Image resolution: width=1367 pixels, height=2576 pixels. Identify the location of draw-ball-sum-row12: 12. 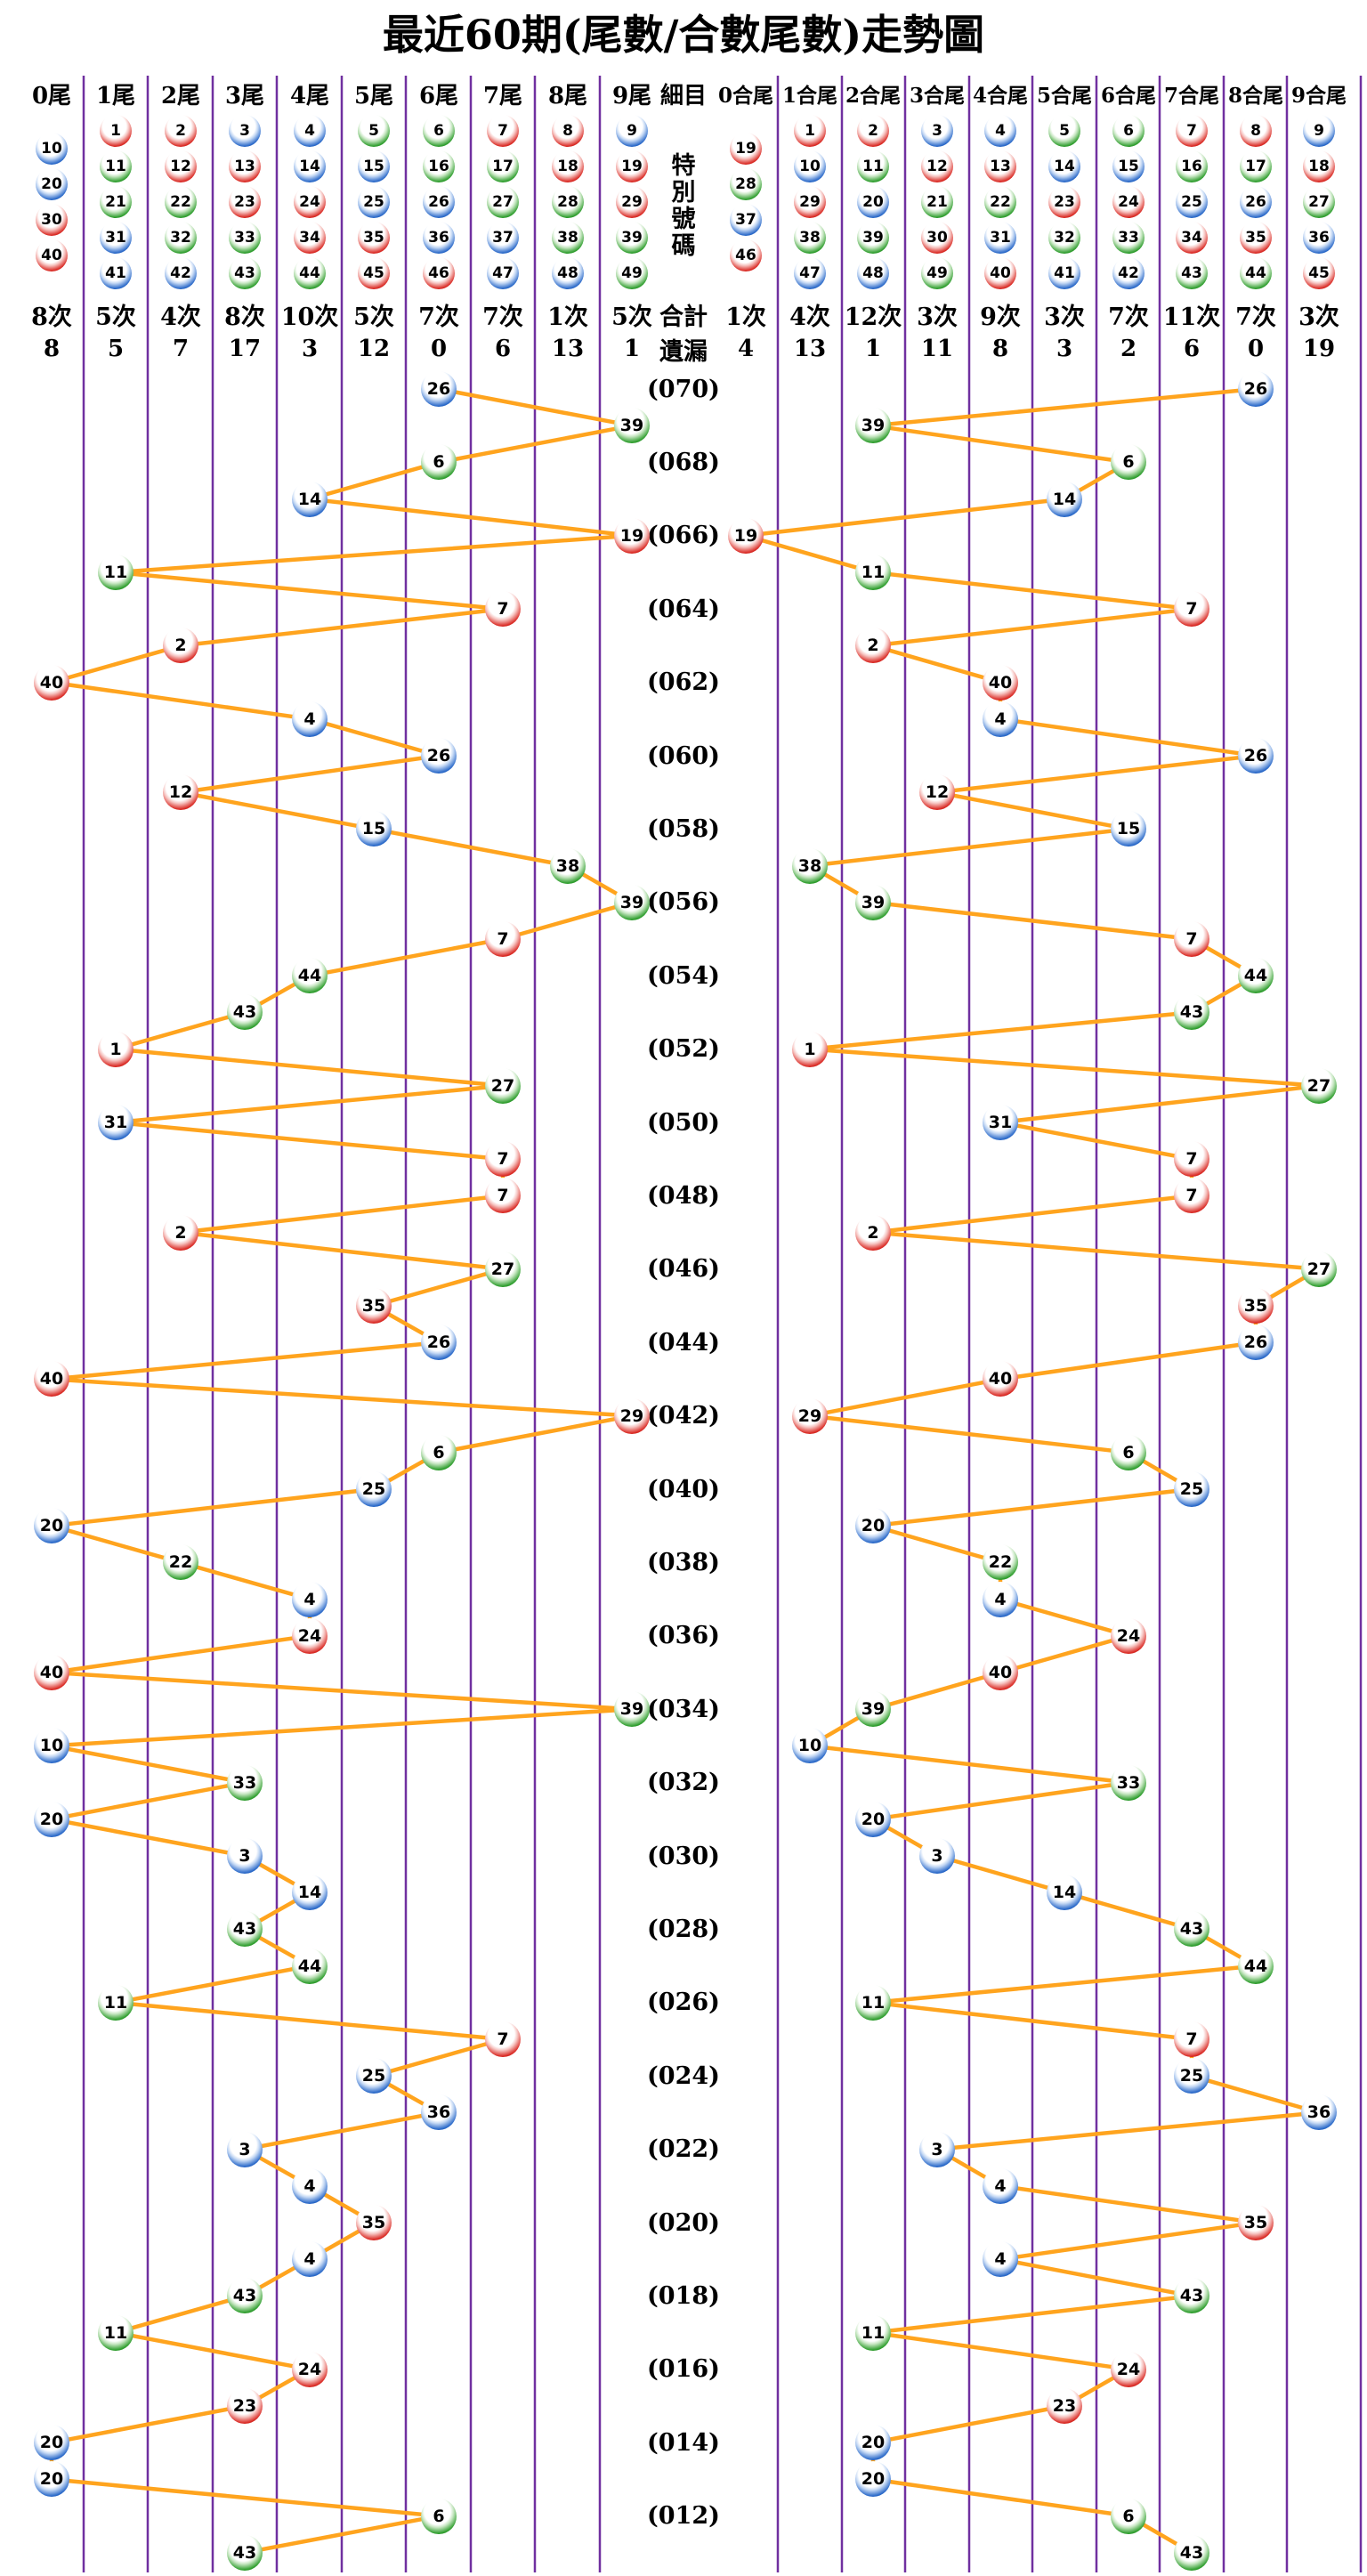
(937, 792).